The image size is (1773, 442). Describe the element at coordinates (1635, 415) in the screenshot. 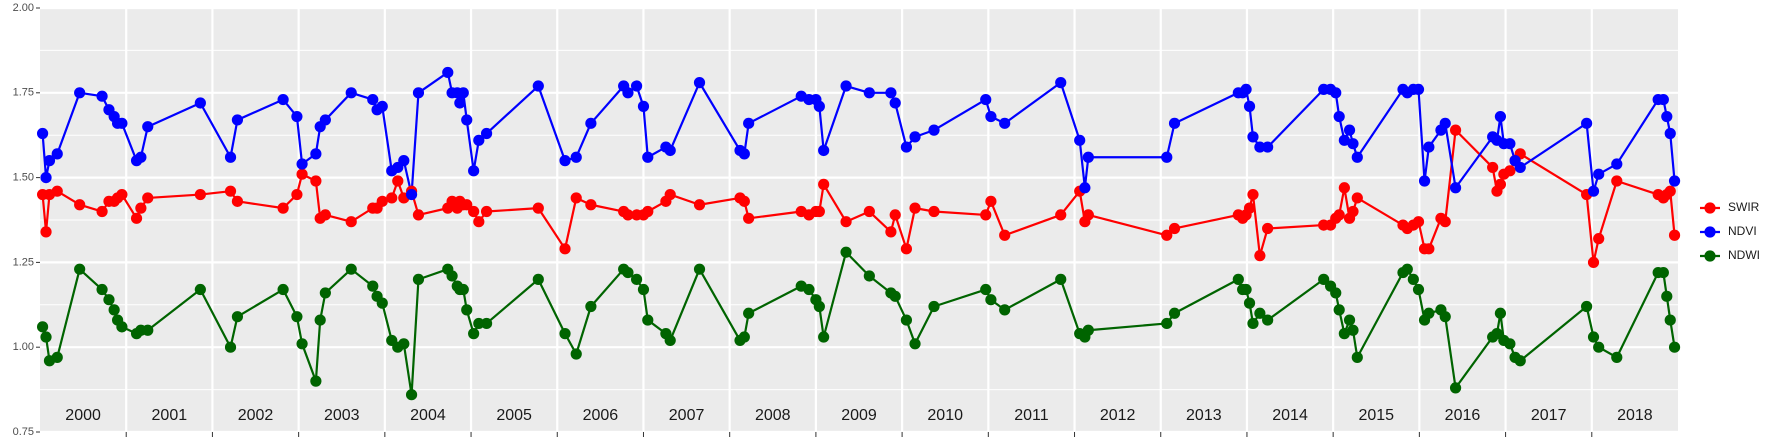

I see `x-tick-label: 2018` at that location.